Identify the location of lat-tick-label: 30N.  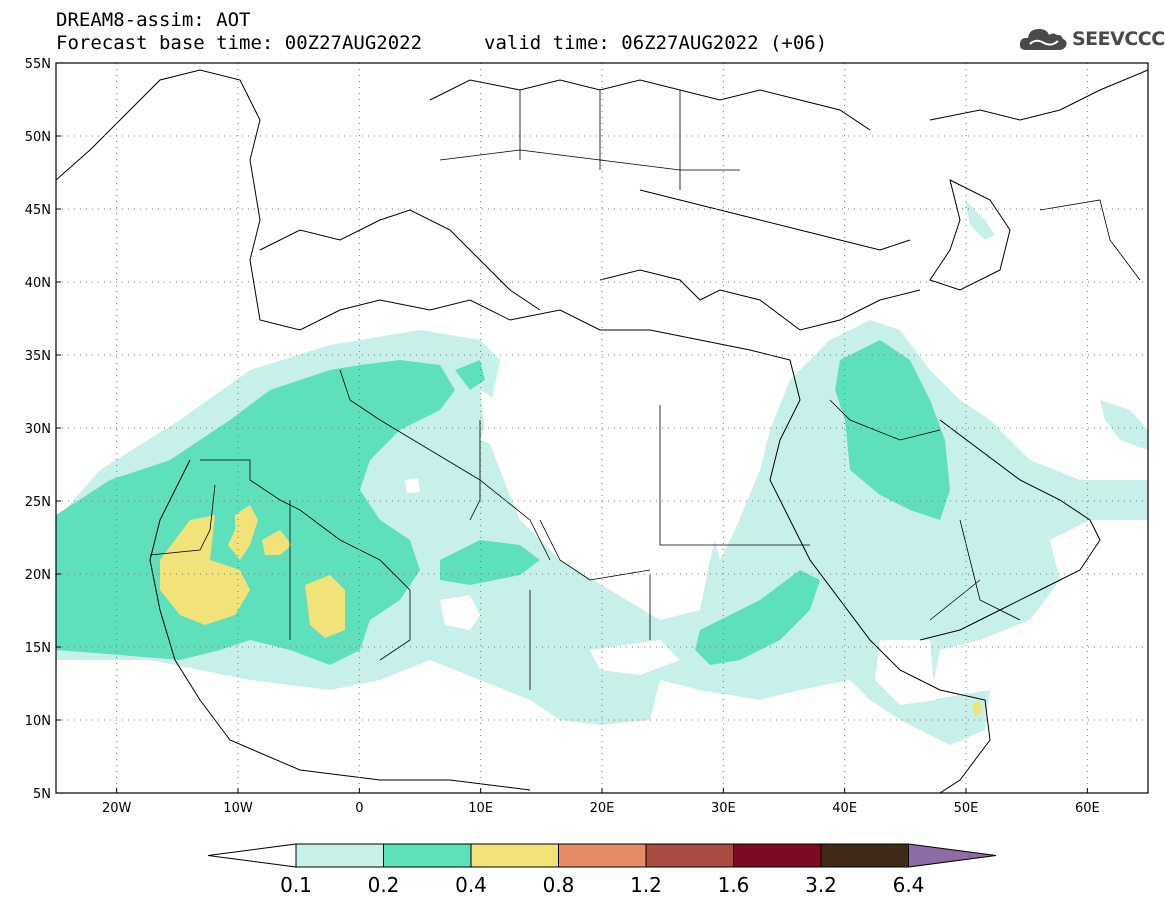
(38, 429).